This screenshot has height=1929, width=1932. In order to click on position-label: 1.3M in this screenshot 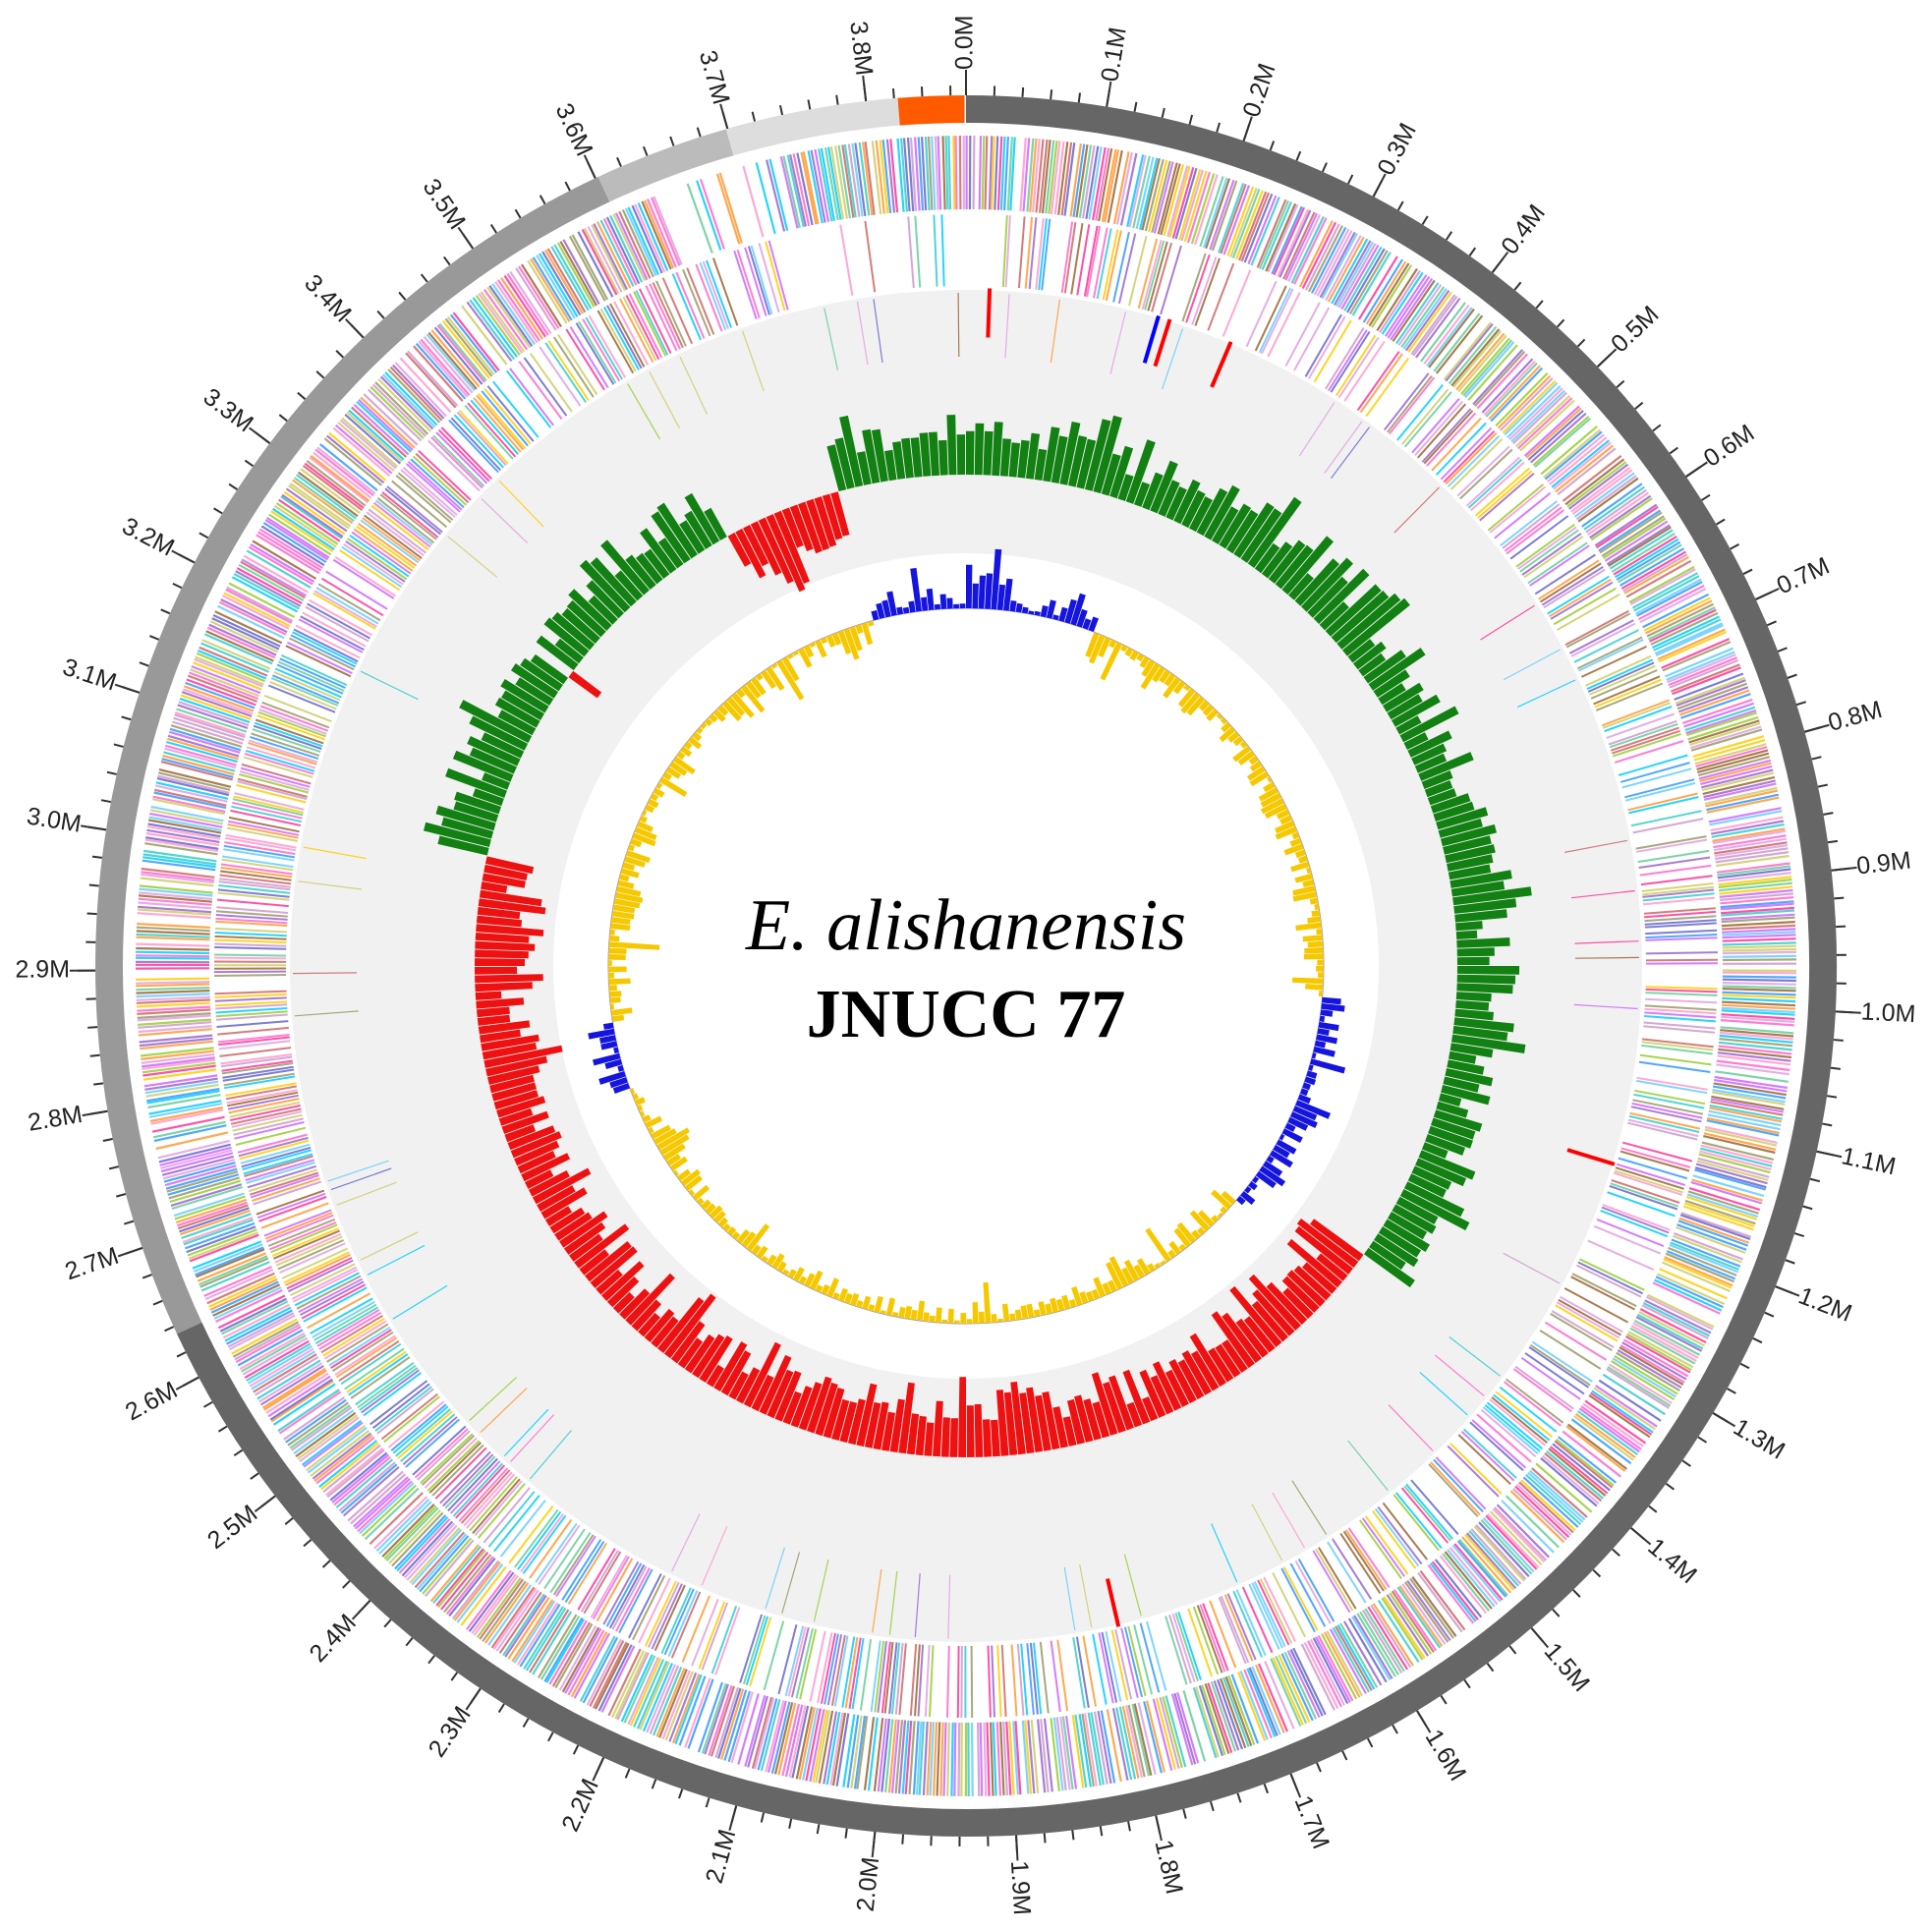, I will do `click(1759, 1439)`.